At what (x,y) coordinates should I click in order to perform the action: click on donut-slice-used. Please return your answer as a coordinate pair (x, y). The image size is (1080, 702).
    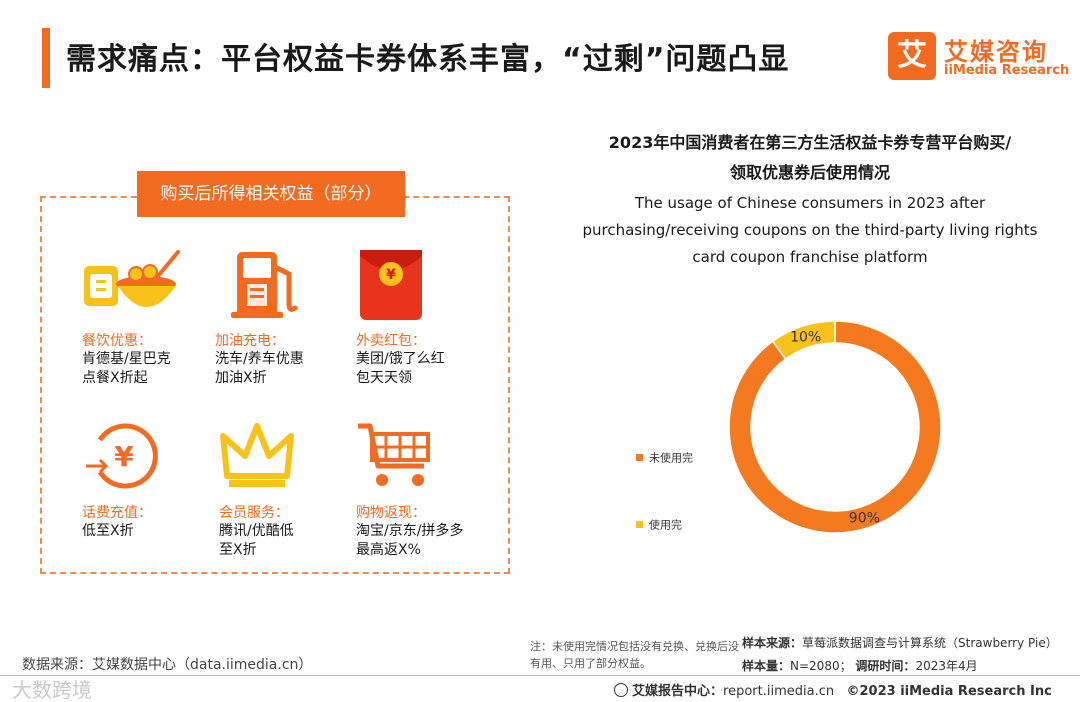
    Looking at the image, I should click on (803, 340).